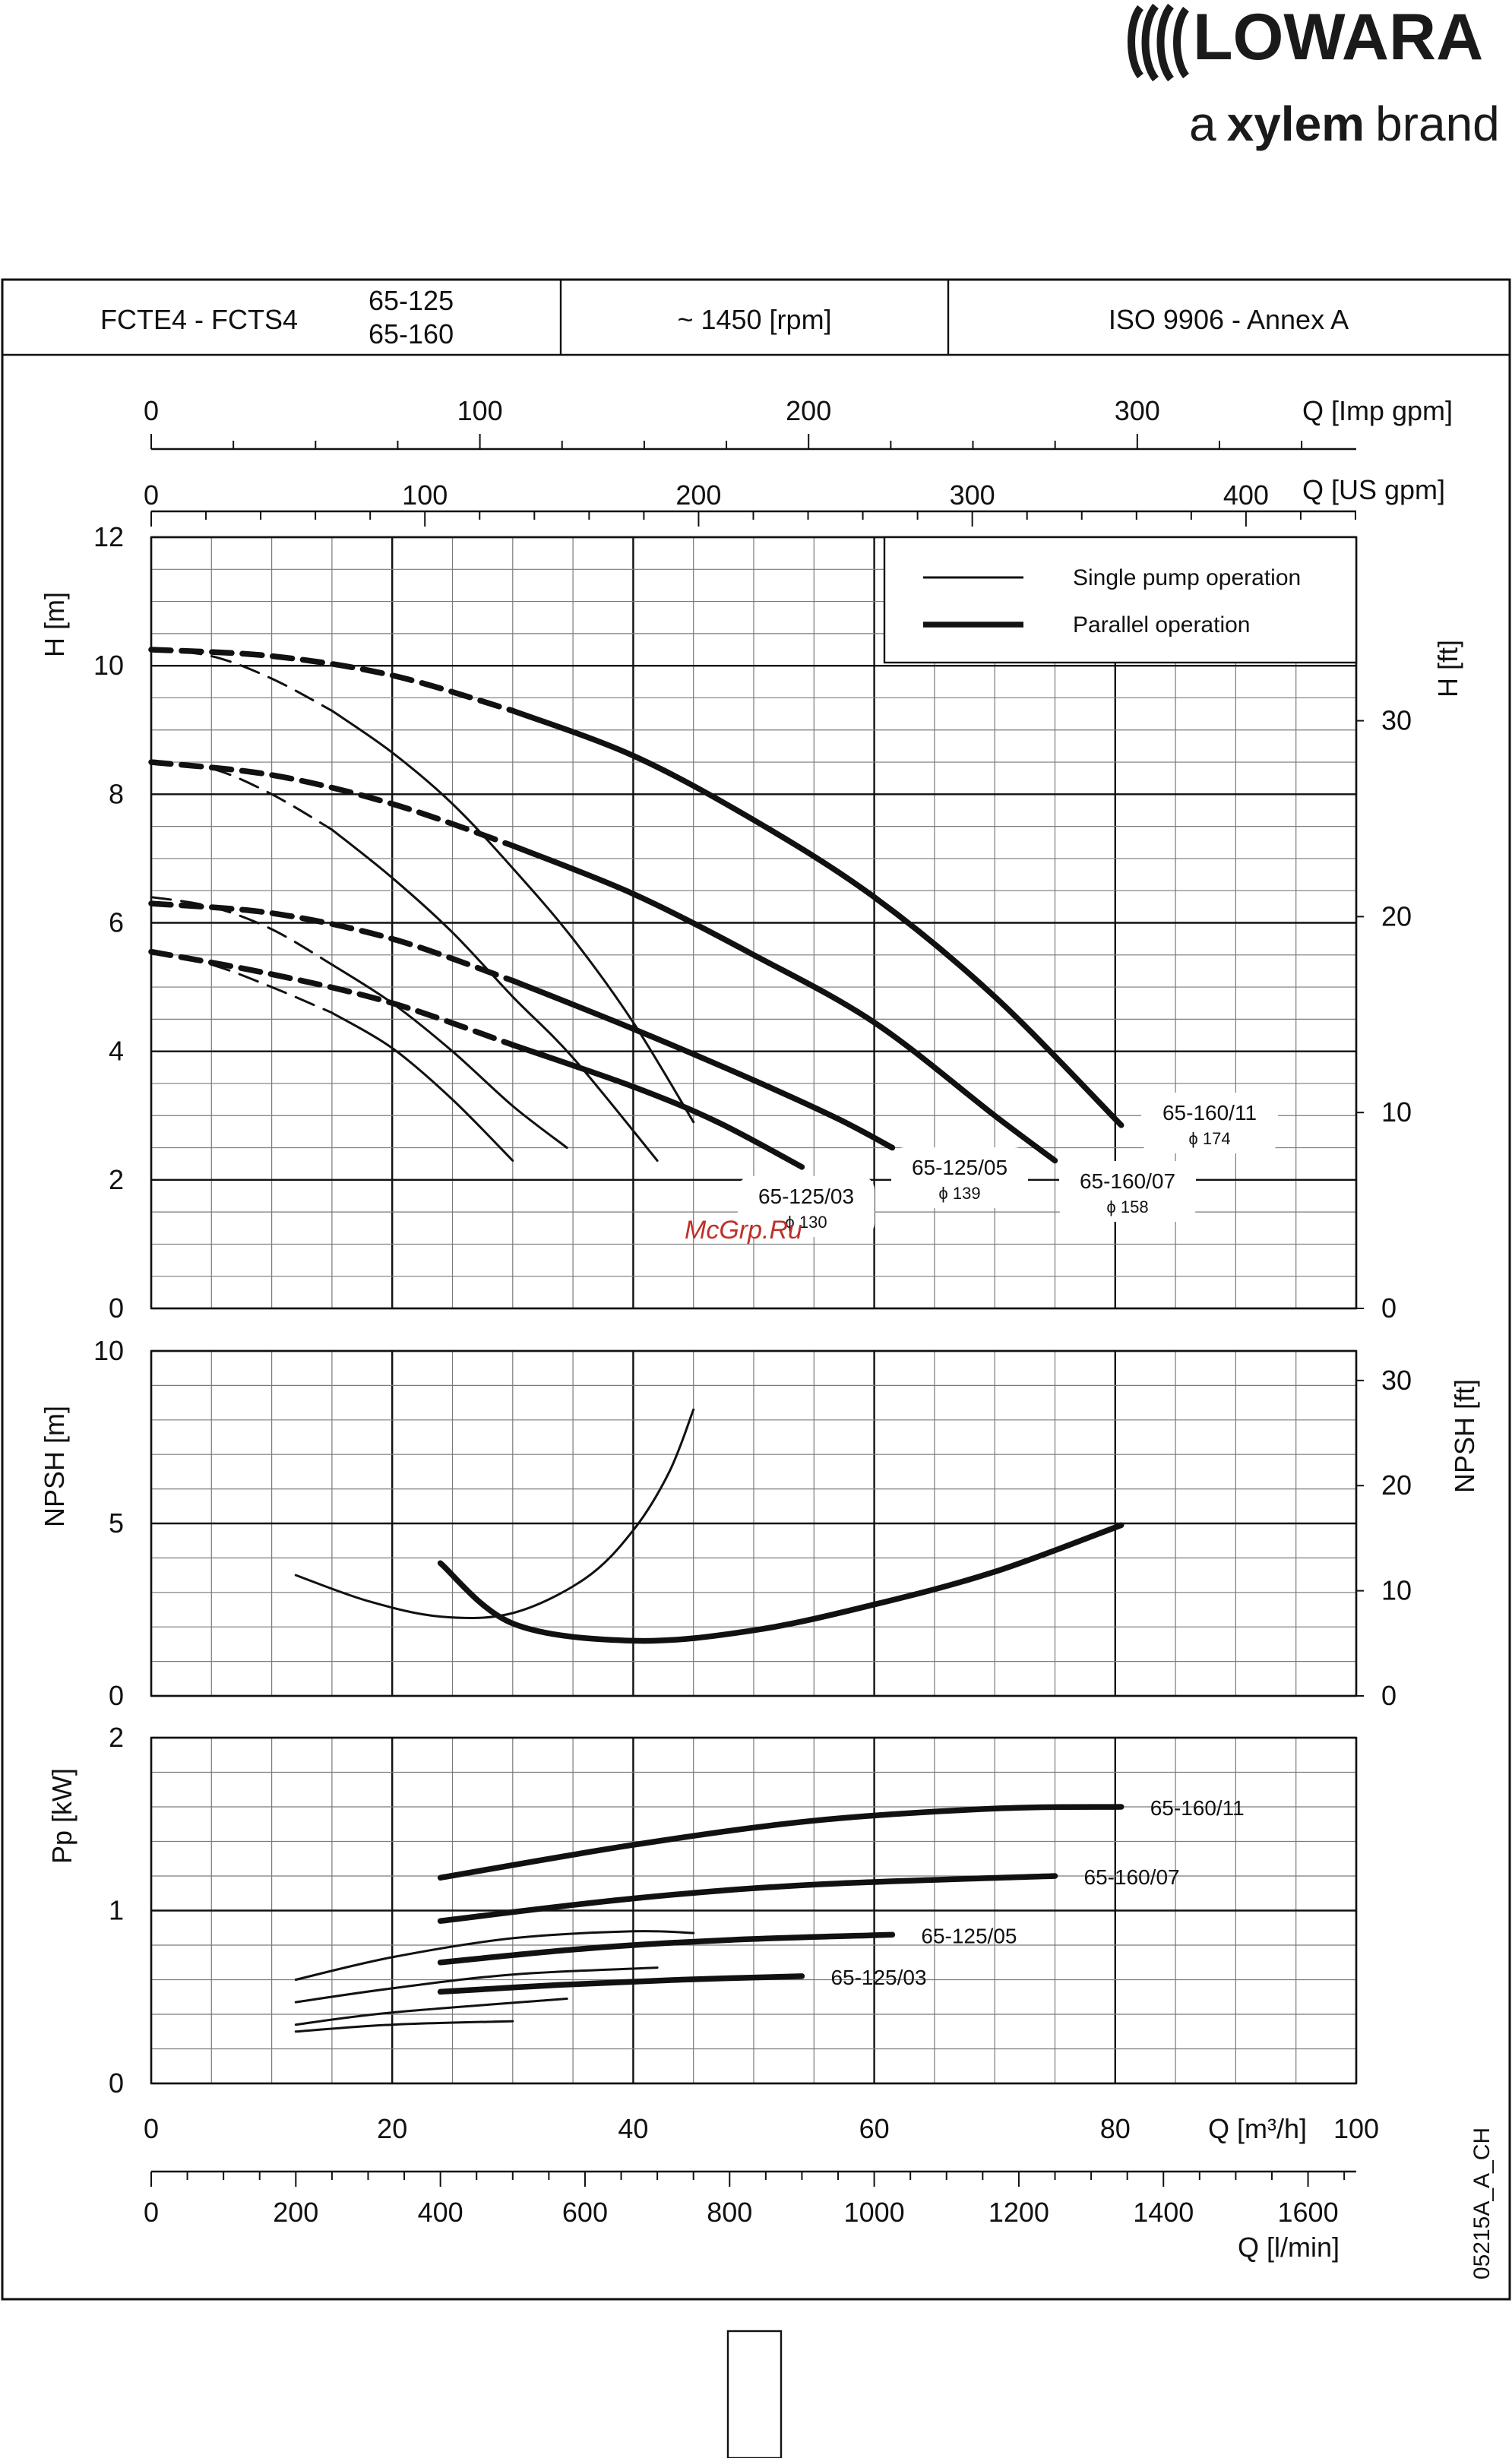 This screenshot has height=2458, width=1512. Describe the element at coordinates (116, 1179) in the screenshot. I see `head-ytick-label: 2` at that location.